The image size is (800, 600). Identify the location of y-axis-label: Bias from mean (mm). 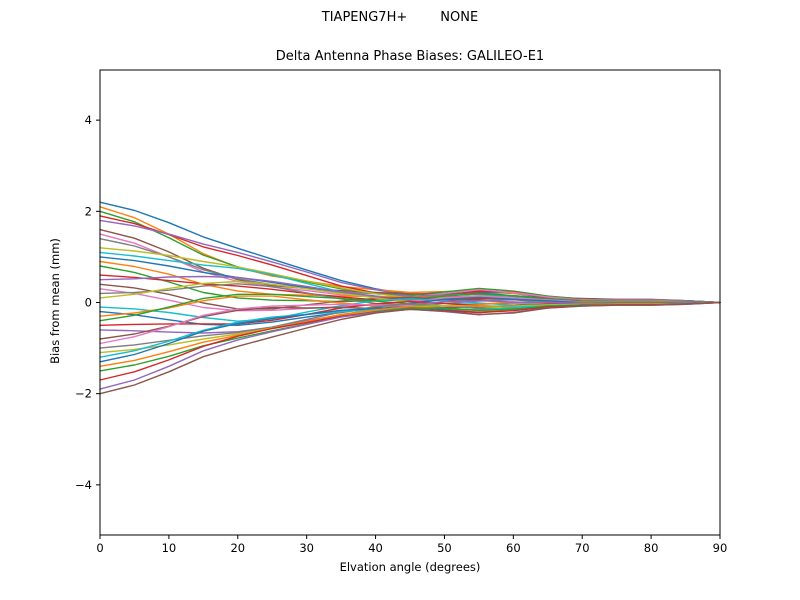
(55, 301).